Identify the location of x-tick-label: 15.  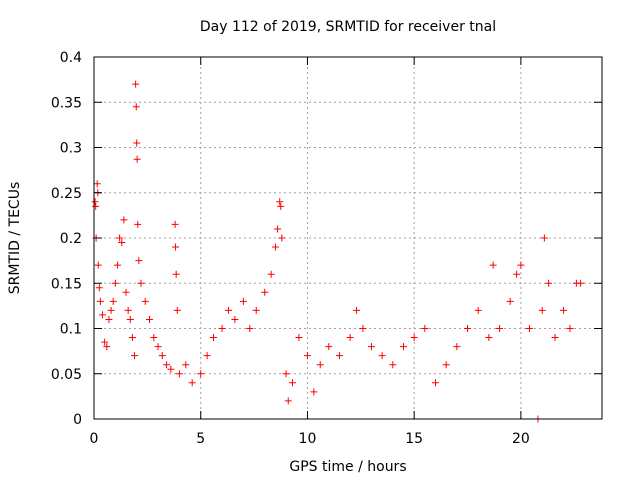
(414, 439).